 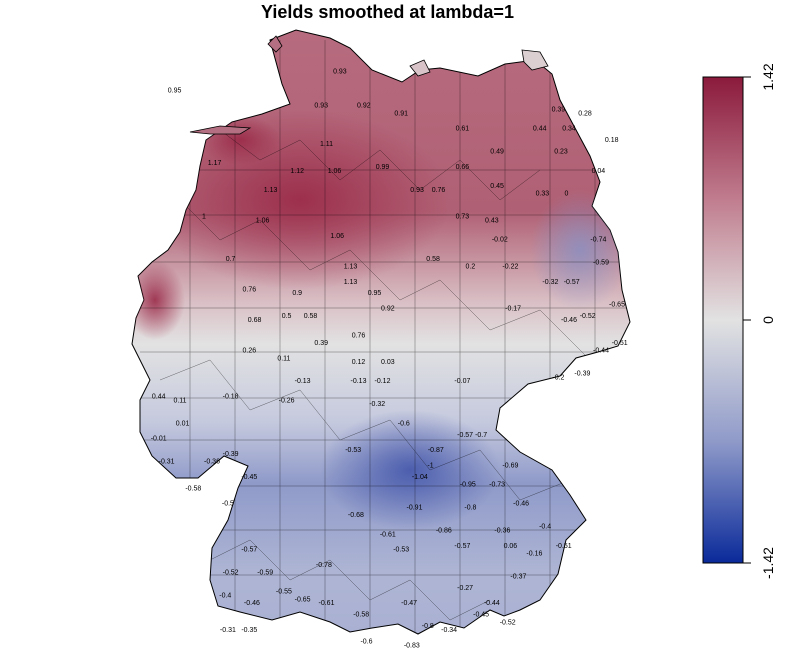 What do you see at coordinates (518, 576) in the screenshot?
I see `region-value-label: -0.37` at bounding box center [518, 576].